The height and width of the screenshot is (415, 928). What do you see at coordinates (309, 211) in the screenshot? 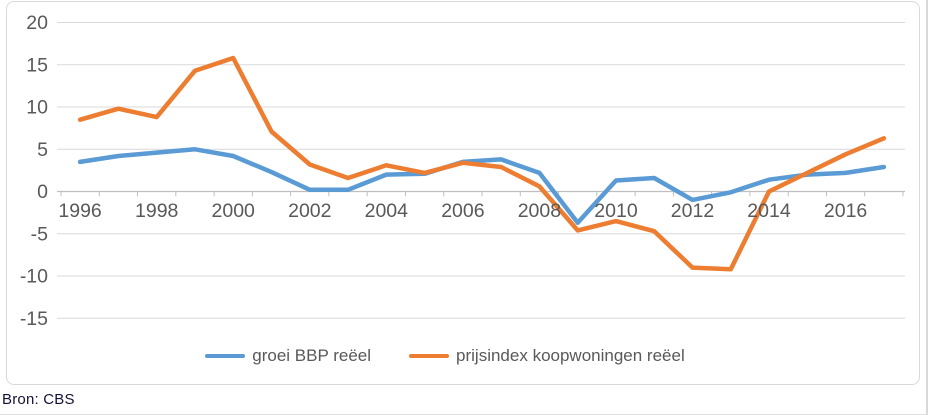
I see `svg-text: 2002` at bounding box center [309, 211].